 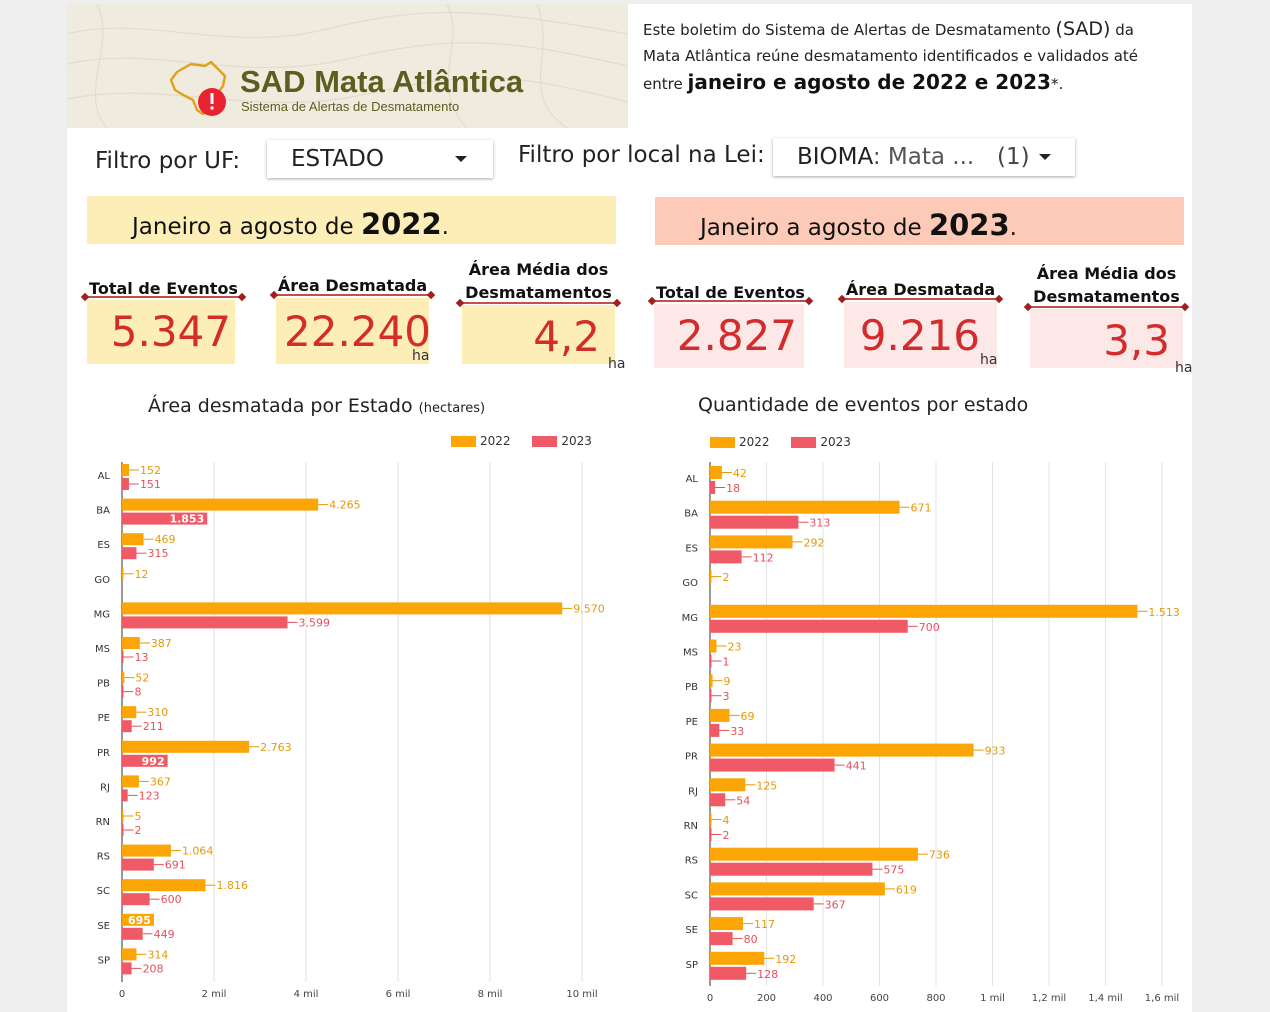 I want to click on category-label: PB, so click(x=103, y=684).